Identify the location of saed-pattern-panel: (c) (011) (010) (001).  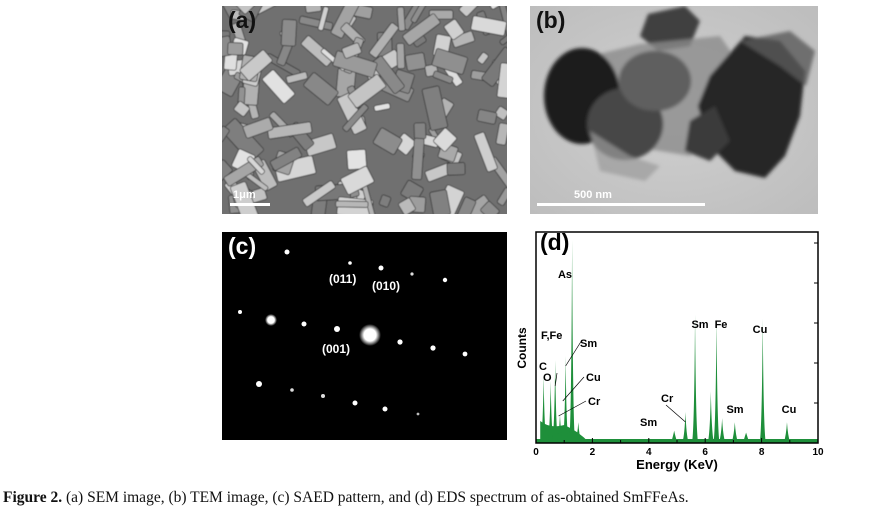
(364, 336).